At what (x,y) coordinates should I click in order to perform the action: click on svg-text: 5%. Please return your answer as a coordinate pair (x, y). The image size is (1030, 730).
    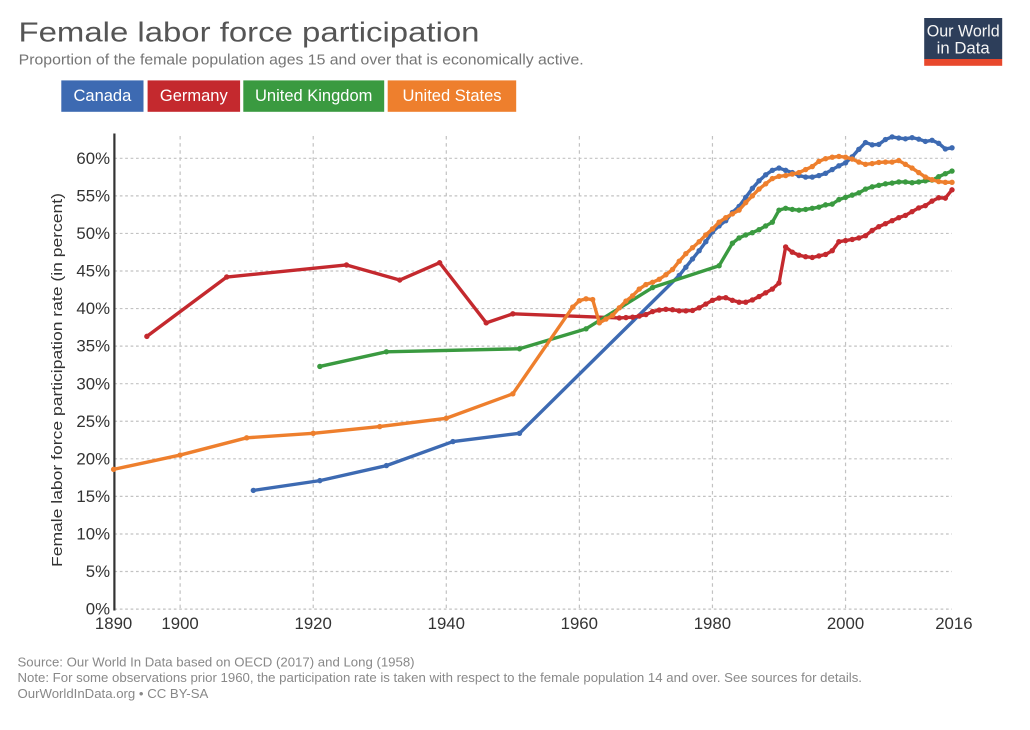
    Looking at the image, I should click on (98, 571).